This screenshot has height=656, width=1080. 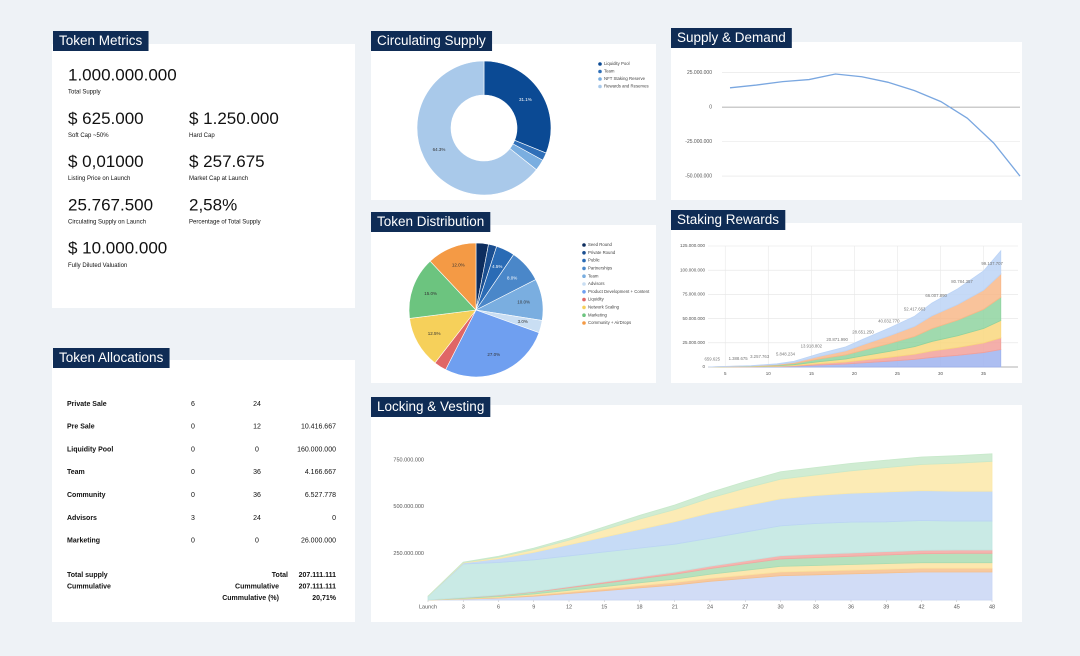 What do you see at coordinates (693, 294) in the screenshot?
I see `y-tick-label: 75.000.000` at bounding box center [693, 294].